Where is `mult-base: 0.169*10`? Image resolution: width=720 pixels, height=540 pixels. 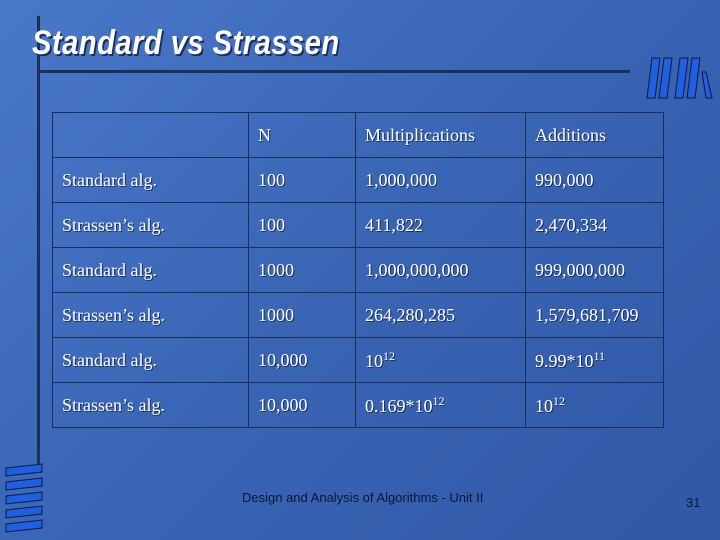 mult-base: 0.169*10 is located at coordinates (399, 405).